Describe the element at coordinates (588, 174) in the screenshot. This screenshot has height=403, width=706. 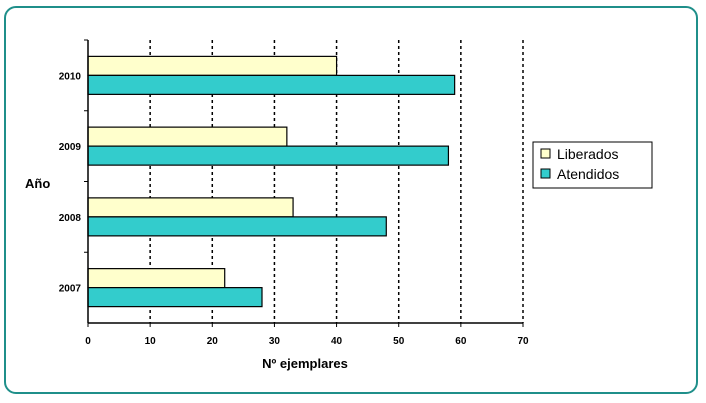
I see `legend-label-atendidos: Atendidos` at that location.